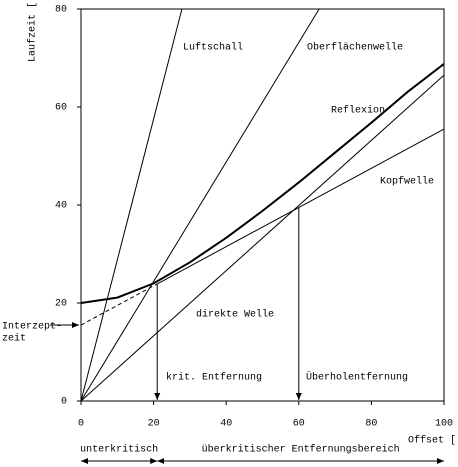 This screenshot has height=467, width=458. Describe the element at coordinates (301, 450) in the screenshot. I see `range-label: überkritischer Entfernungsbereich` at that location.